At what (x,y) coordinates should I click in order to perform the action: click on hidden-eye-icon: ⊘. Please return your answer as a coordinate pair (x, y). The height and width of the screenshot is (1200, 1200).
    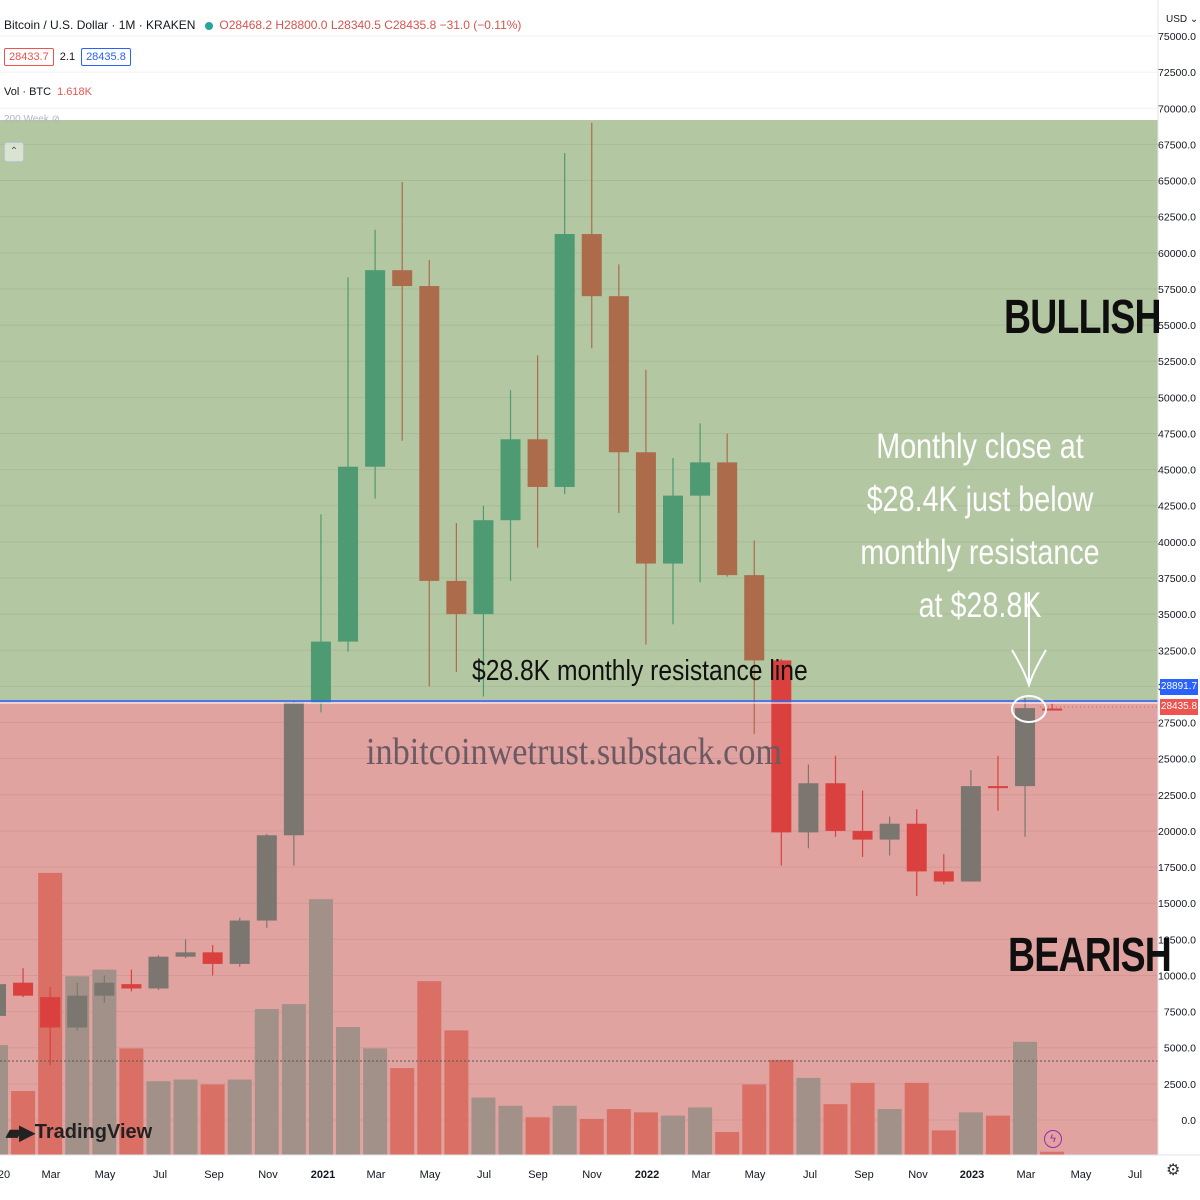
    Looking at the image, I should click on (56, 119).